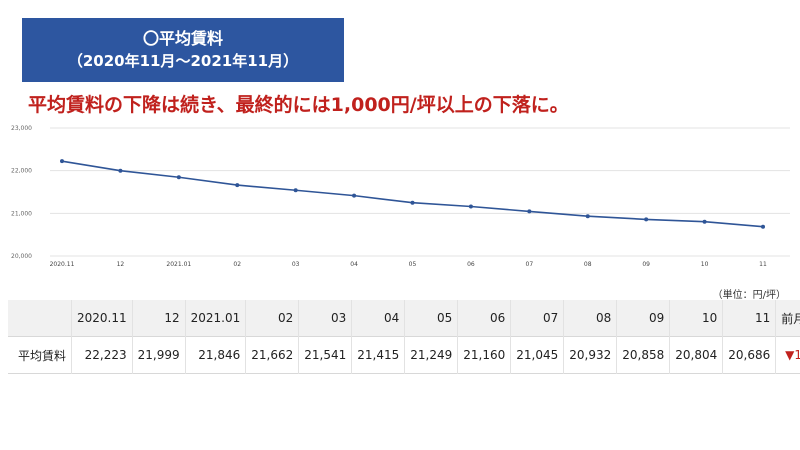 The height and width of the screenshot is (450, 800). Describe the element at coordinates (787, 318) in the screenshot. I see `table-header-cell: 前月比` at that location.